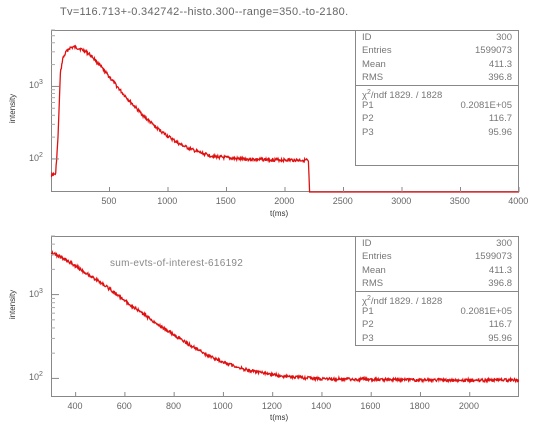 The image size is (534, 424). I want to click on x-tick-label: 3500, so click(459, 201).